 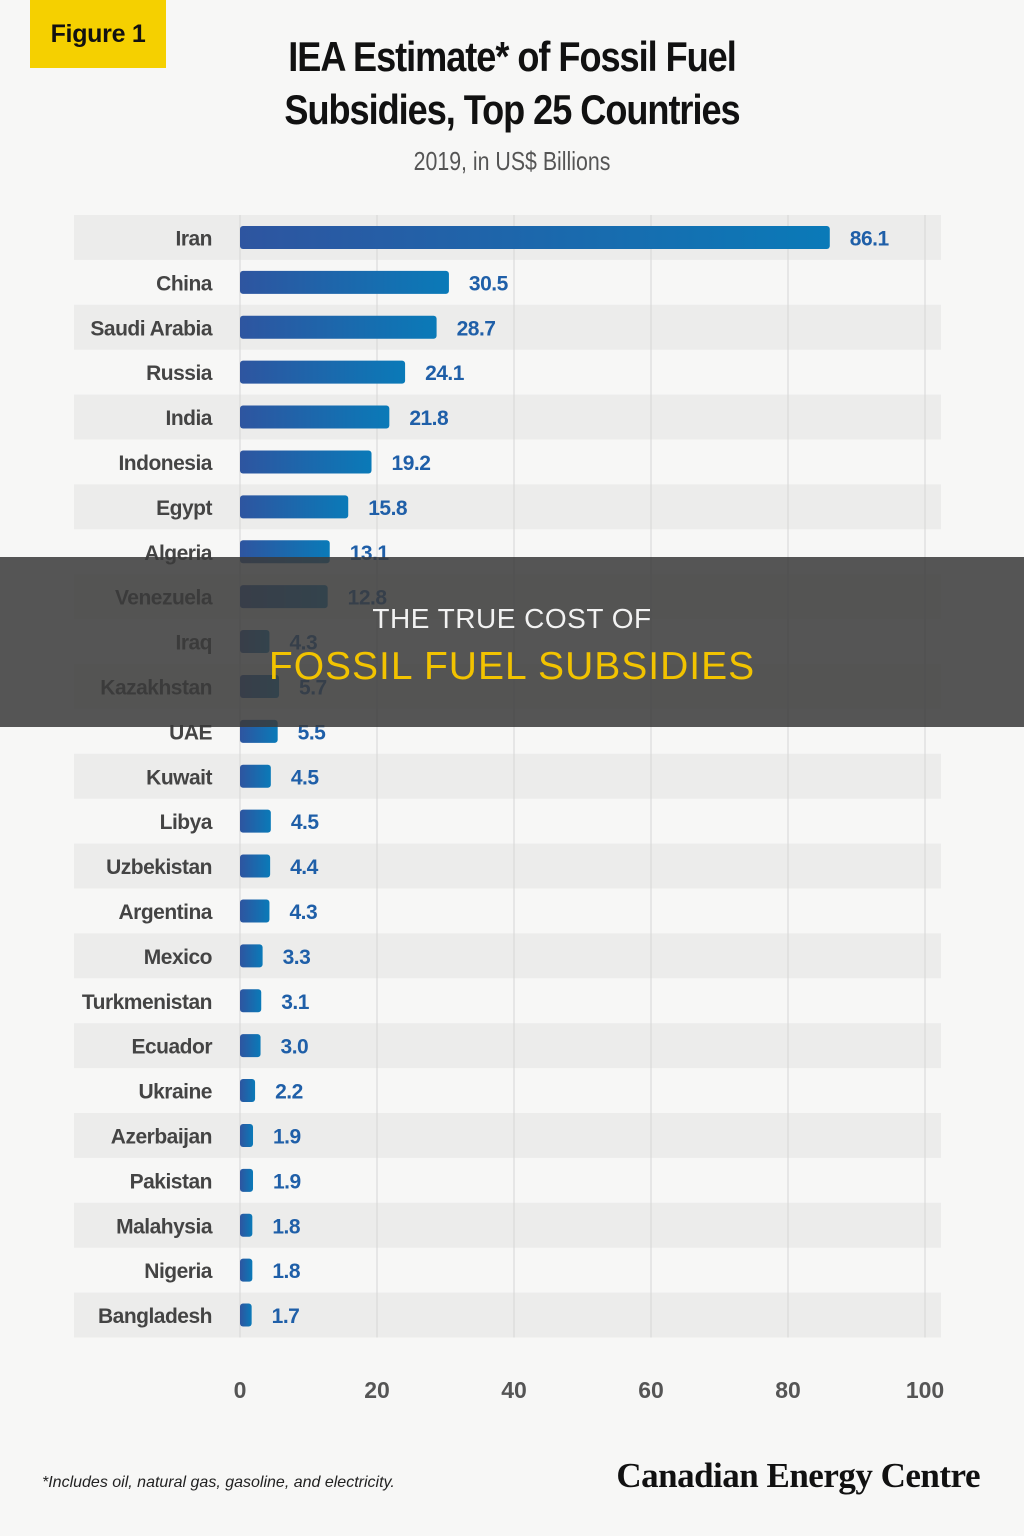 What do you see at coordinates (303, 912) in the screenshot?
I see `value-label: 4.3` at bounding box center [303, 912].